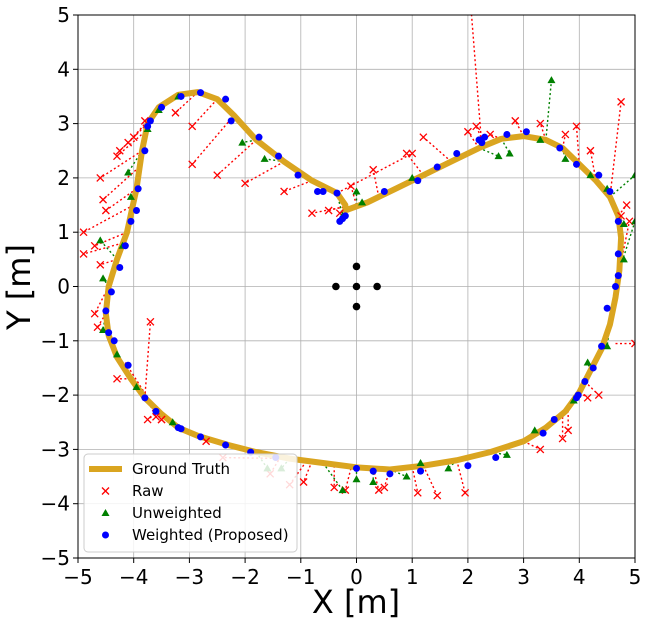 This screenshot has height=624, width=648. I want to click on y-tick-label: −5, so click(55, 558).